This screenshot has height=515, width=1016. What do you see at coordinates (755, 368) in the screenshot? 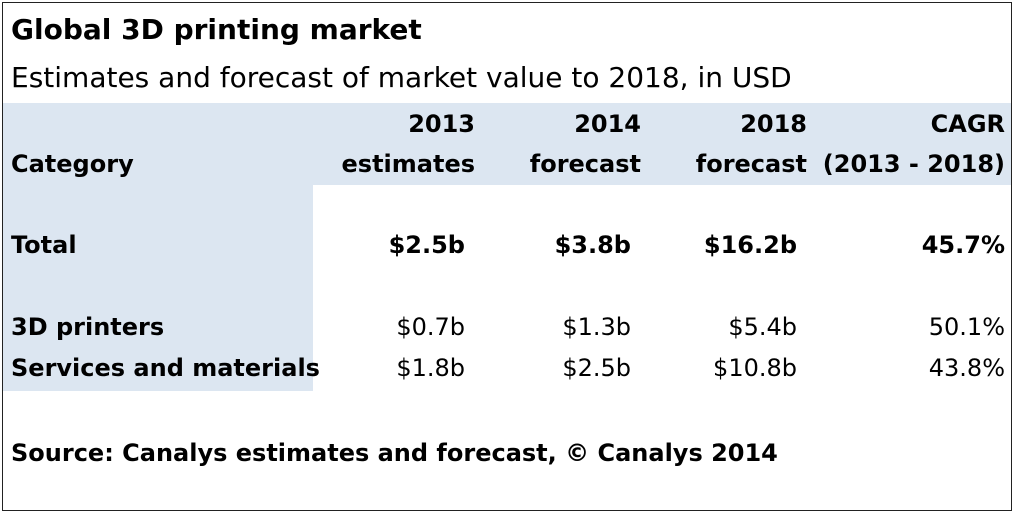
I see `row-services-2018: $10.8b` at bounding box center [755, 368].